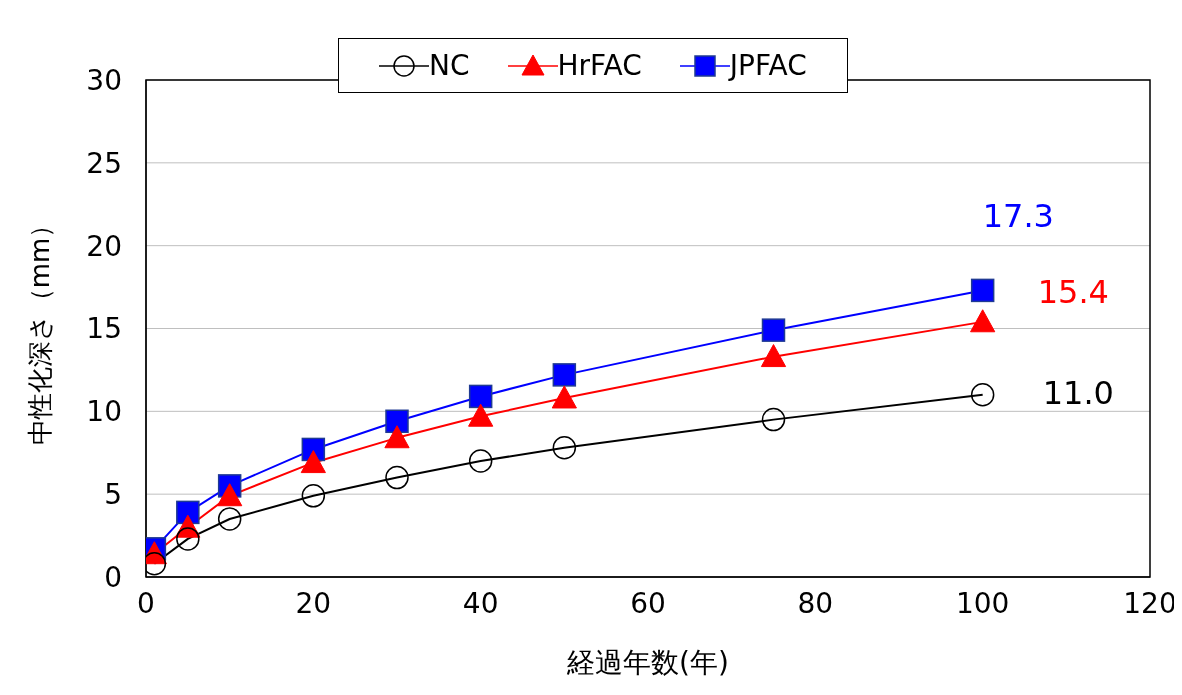  Describe the element at coordinates (648, 603) in the screenshot. I see `x-tick-label: 60` at that location.